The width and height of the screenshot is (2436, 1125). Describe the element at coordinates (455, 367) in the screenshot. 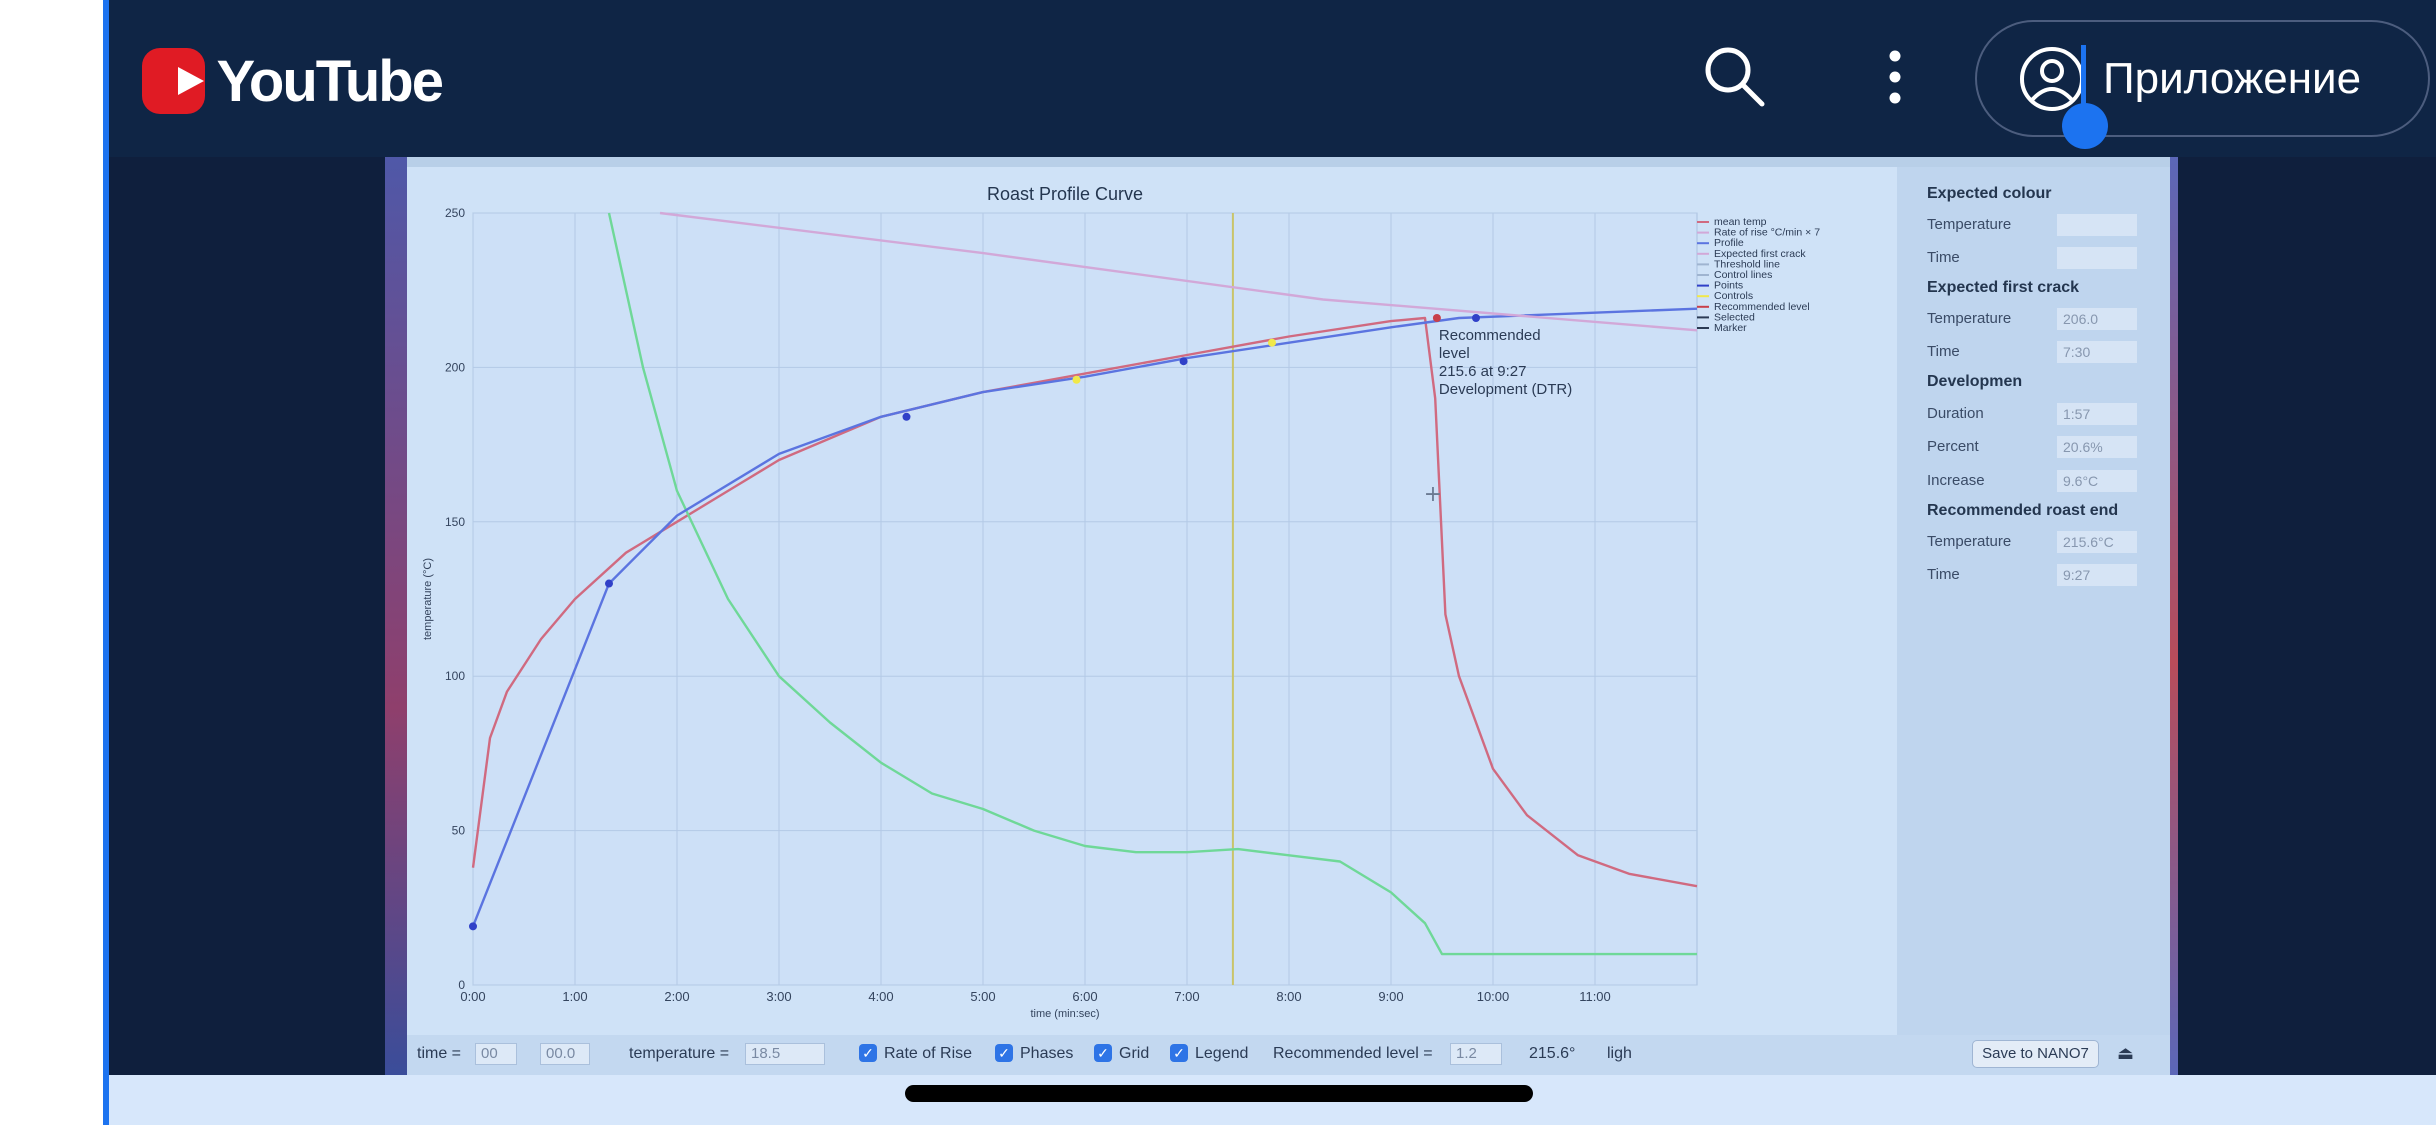

I see `y-tick-label: 200` at that location.